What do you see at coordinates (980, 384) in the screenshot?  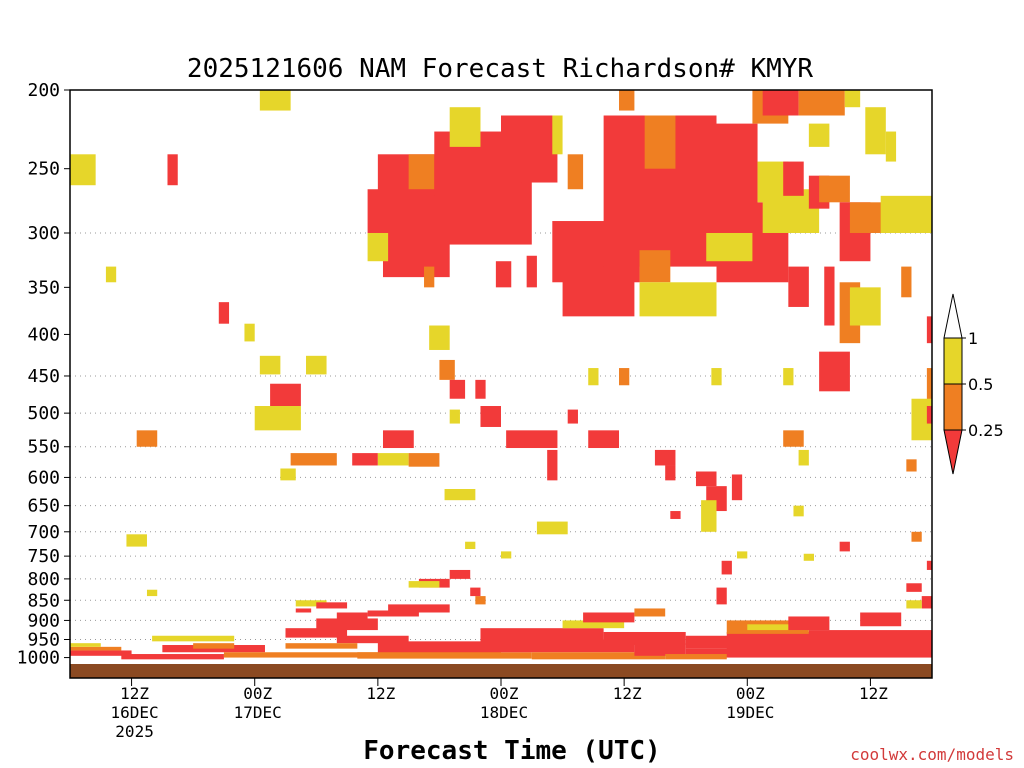 I see `colorbar-label-0.5: 0.5` at bounding box center [980, 384].